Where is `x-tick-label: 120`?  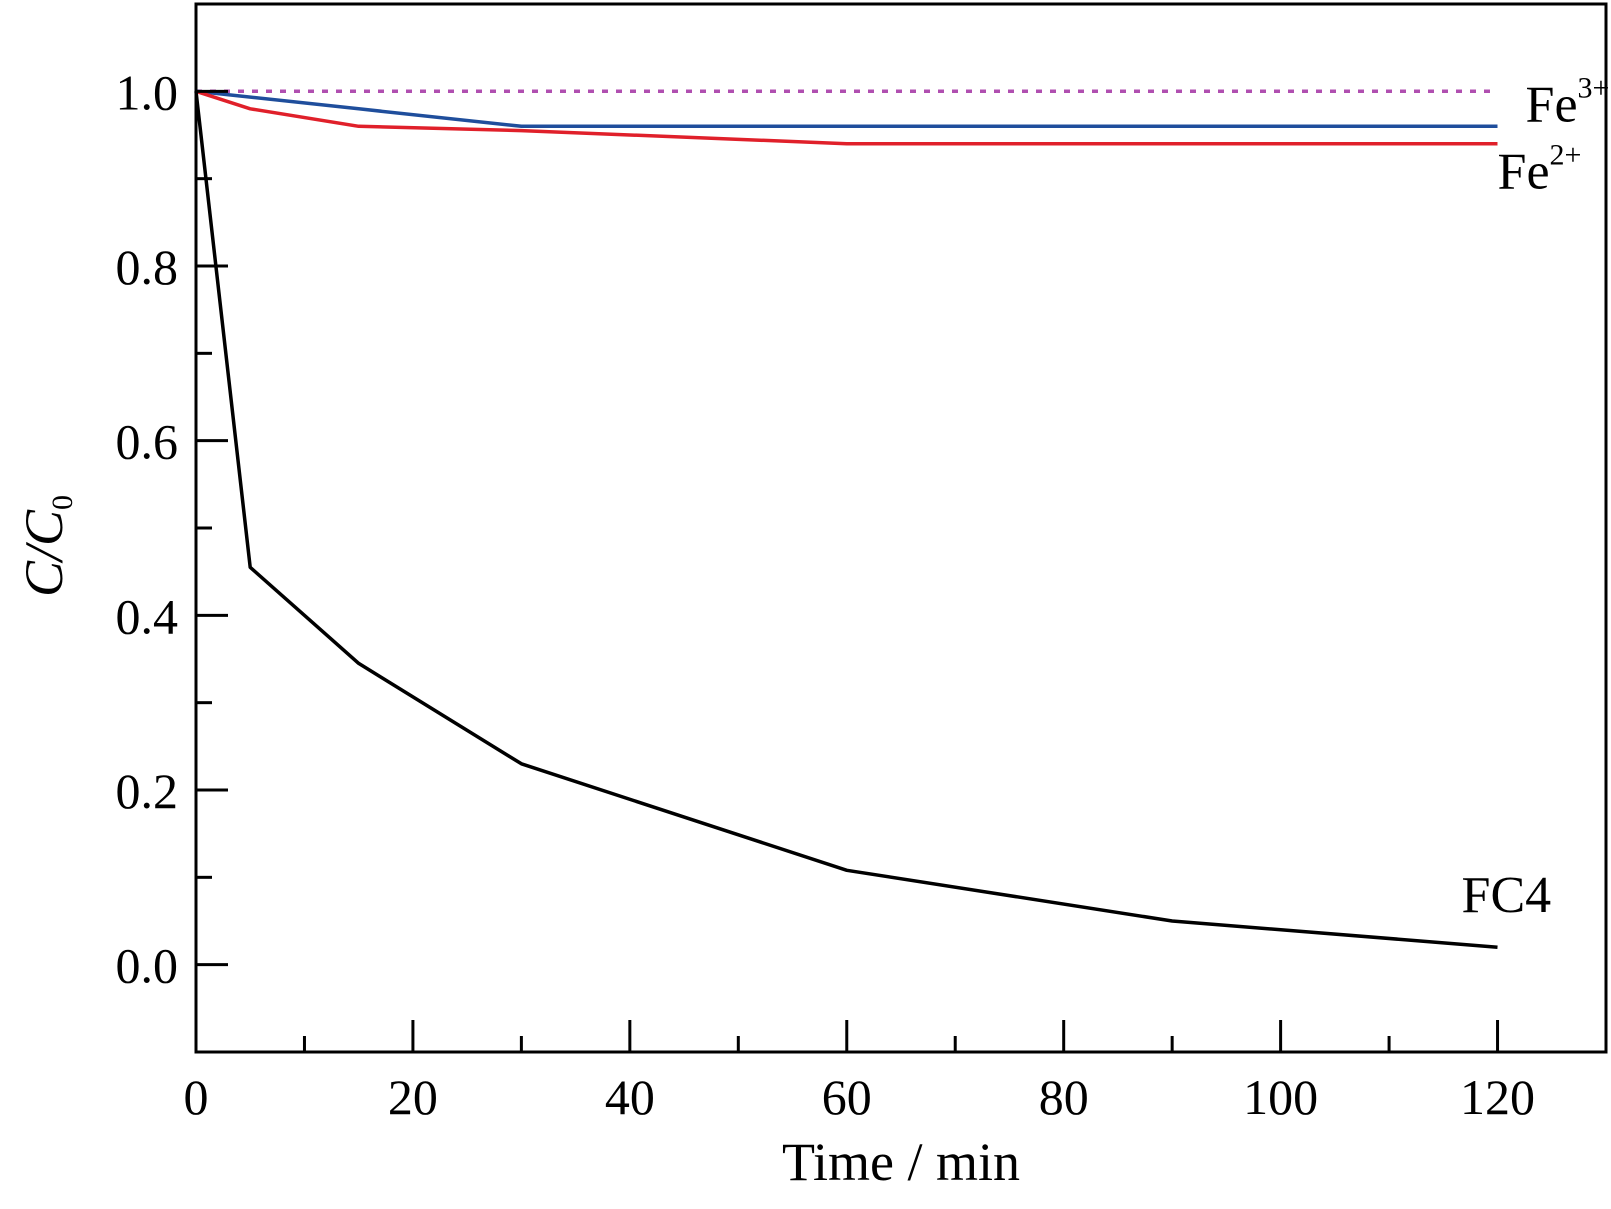
x-tick-label: 120 is located at coordinates (1497, 1097).